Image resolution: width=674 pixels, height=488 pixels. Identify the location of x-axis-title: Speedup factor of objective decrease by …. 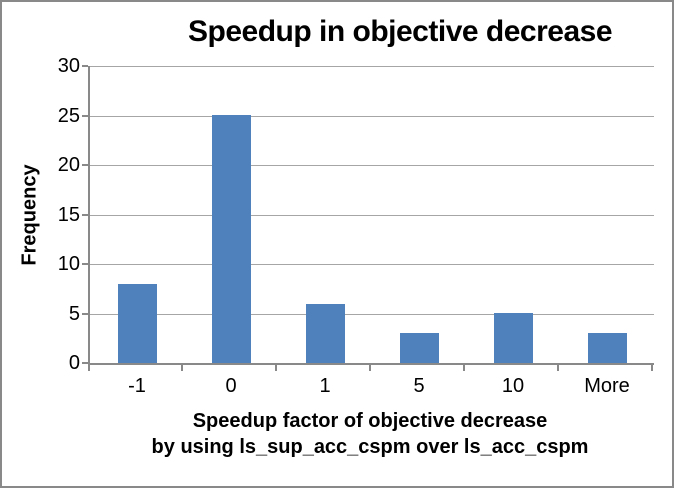
(370, 434).